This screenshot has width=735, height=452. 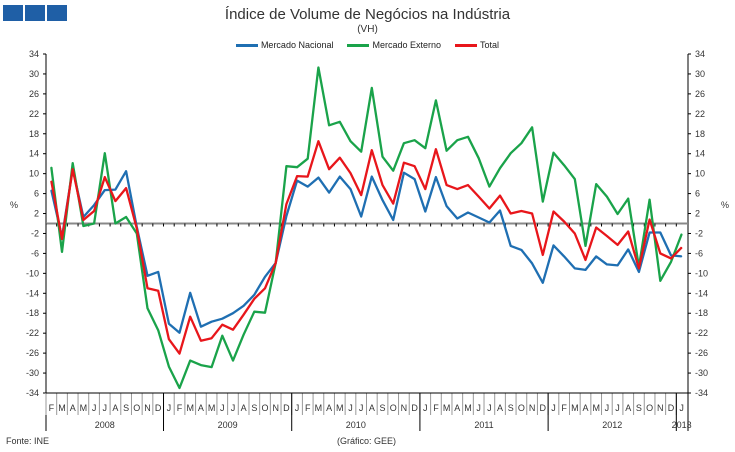 What do you see at coordinates (308, 408) in the screenshot?
I see `month-label: F` at bounding box center [308, 408].